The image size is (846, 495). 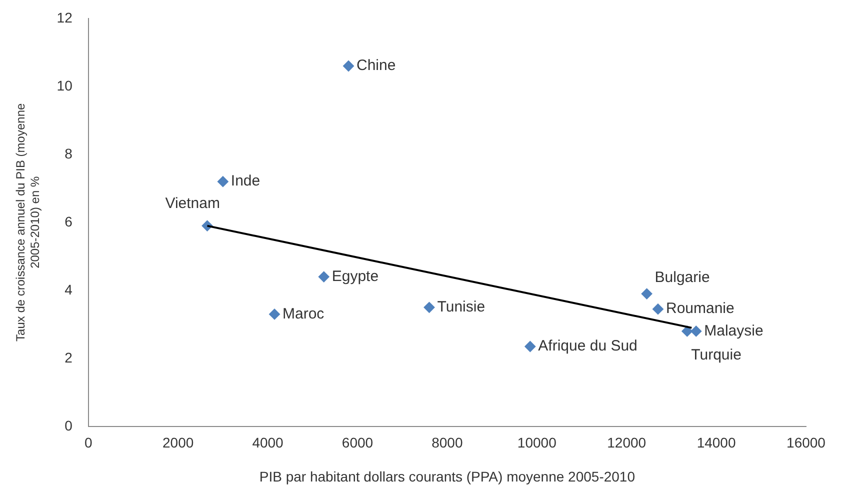 I want to click on data-label: Afrique du Sud, so click(x=588, y=346).